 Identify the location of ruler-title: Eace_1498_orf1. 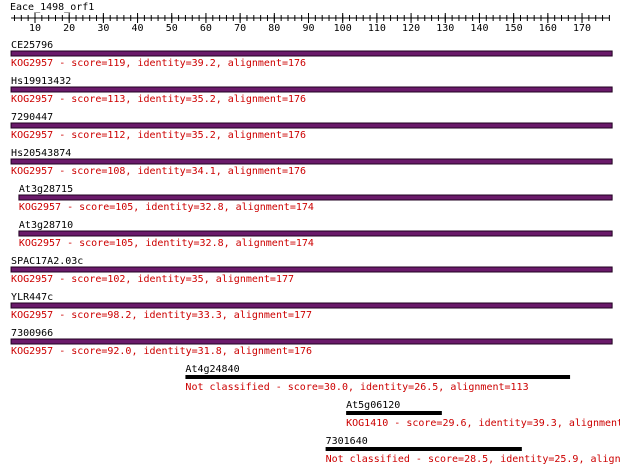
(52, 7).